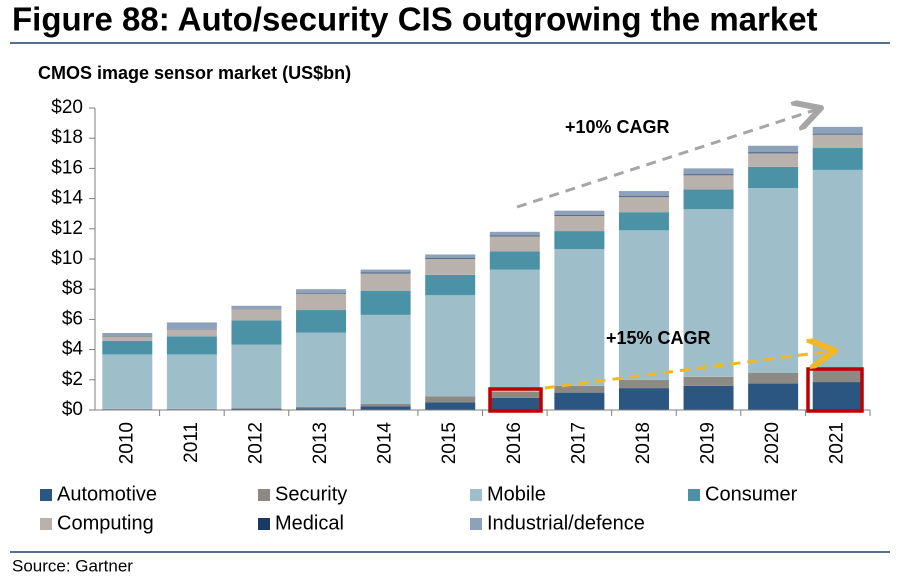 The width and height of the screenshot is (905, 578). Describe the element at coordinates (449, 443) in the screenshot. I see `x-tick-label: 2015` at that location.